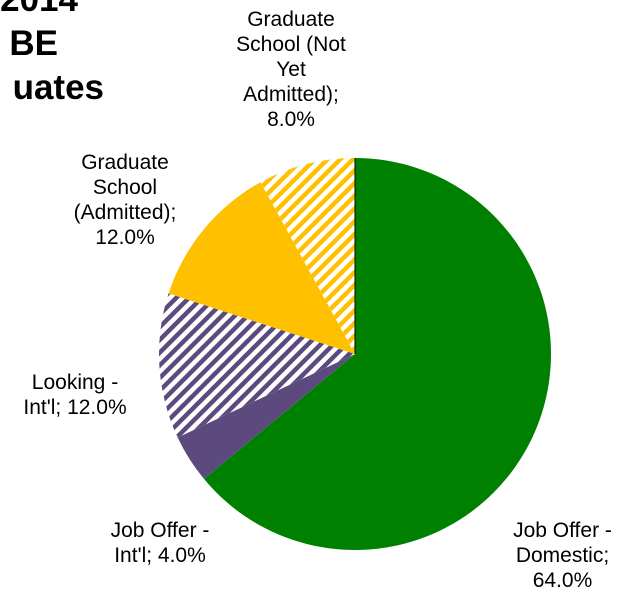  What do you see at coordinates (75, 382) in the screenshot?
I see `slice-label-line: Looking -` at bounding box center [75, 382].